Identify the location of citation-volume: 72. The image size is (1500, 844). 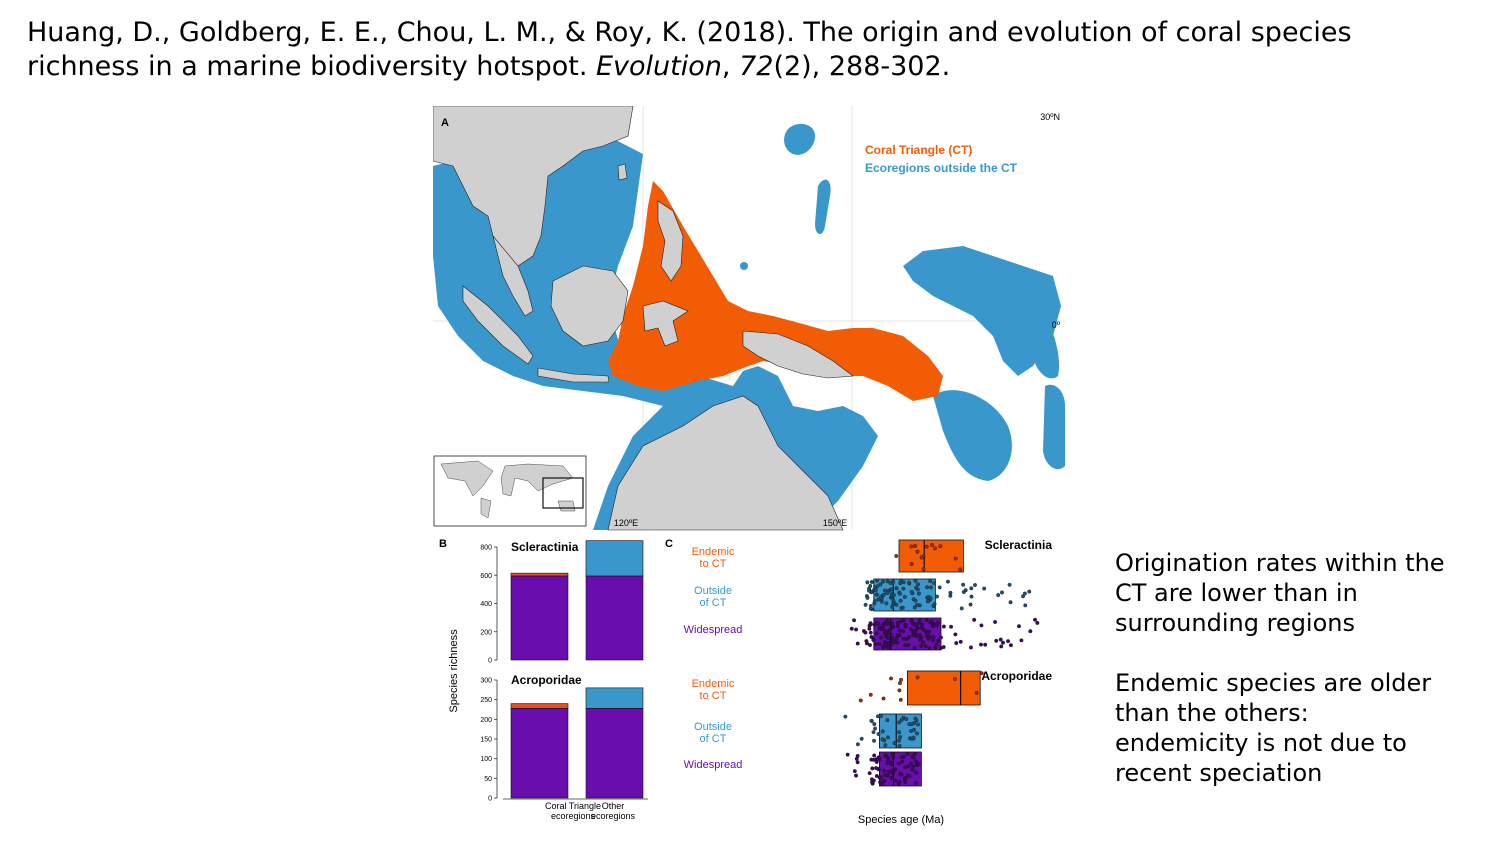
(756, 66).